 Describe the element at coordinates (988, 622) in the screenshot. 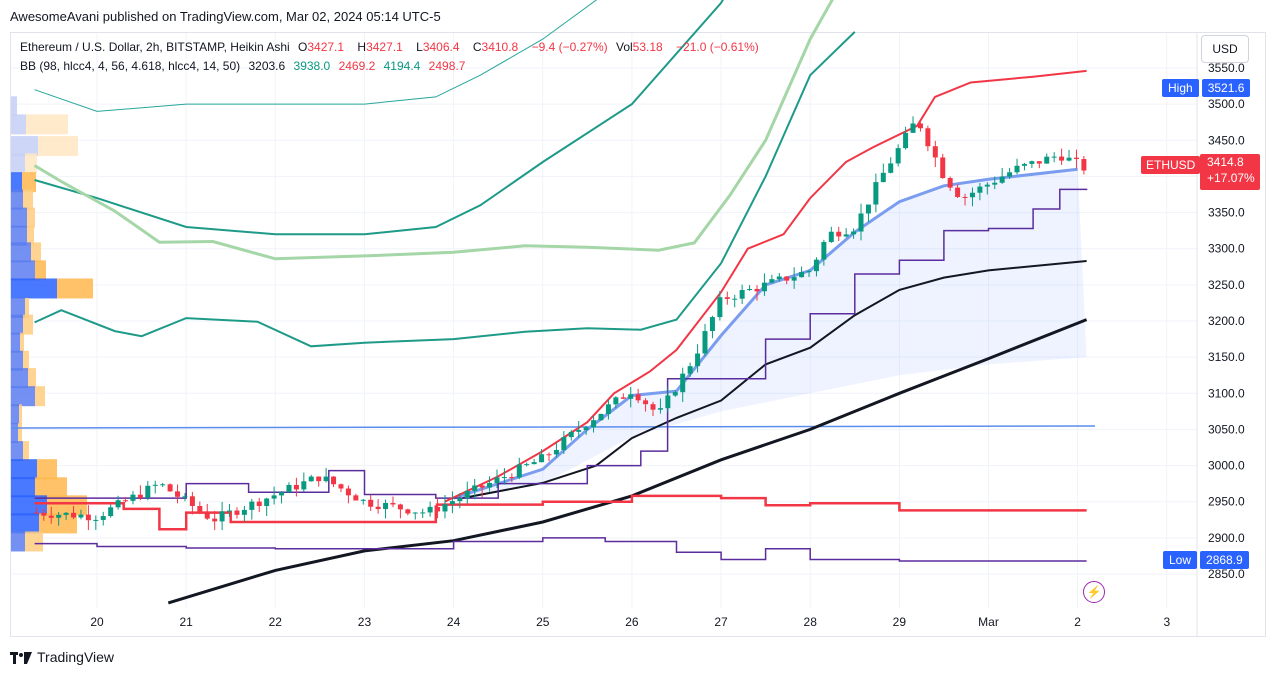

I see `x-tick-label: Mar` at that location.